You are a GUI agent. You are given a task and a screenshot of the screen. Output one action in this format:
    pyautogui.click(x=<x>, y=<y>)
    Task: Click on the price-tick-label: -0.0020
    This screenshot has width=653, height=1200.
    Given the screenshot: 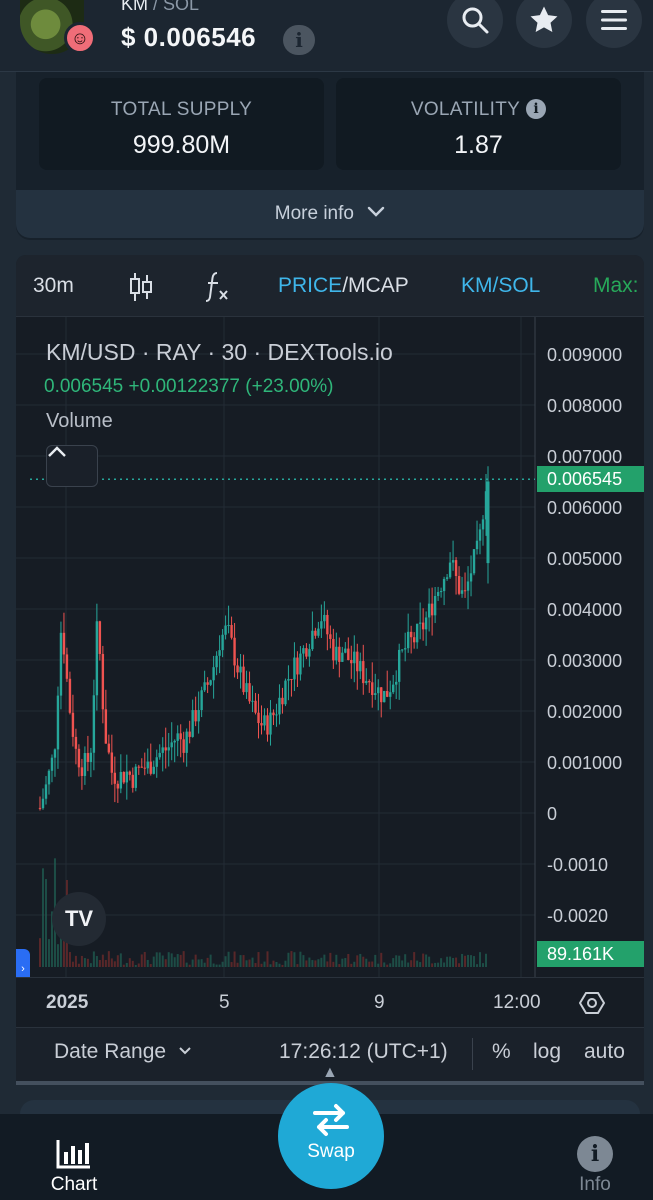 What is the action you would take?
    pyautogui.click(x=577, y=916)
    